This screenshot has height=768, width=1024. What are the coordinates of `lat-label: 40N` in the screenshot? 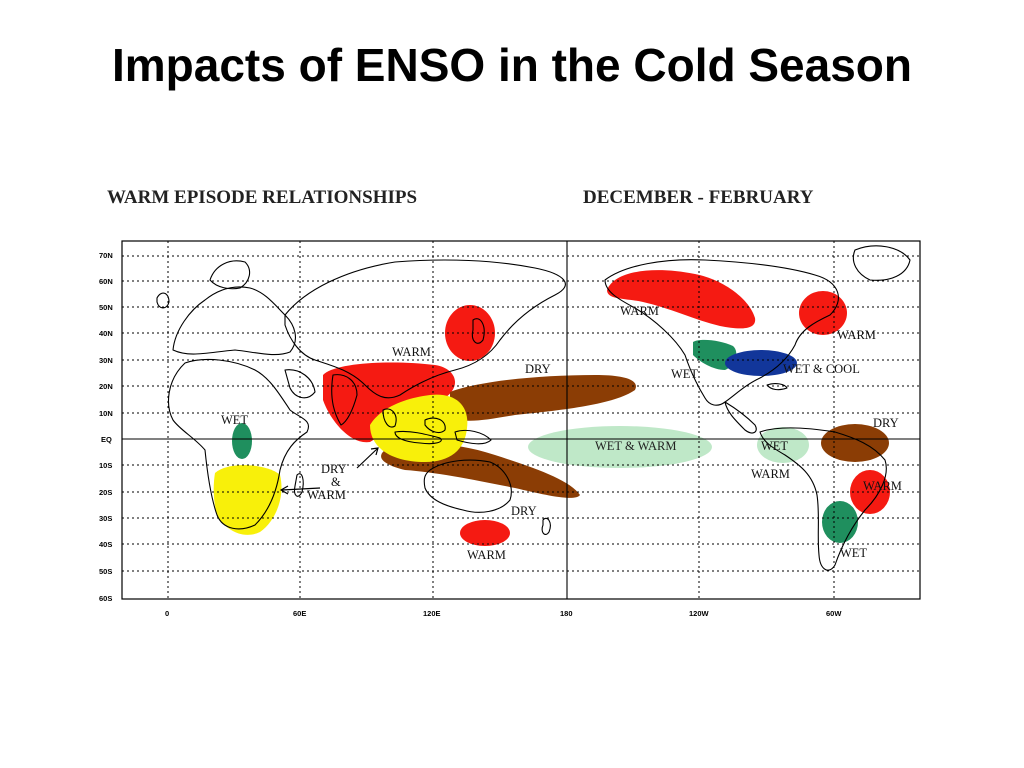 It's located at (106, 333).